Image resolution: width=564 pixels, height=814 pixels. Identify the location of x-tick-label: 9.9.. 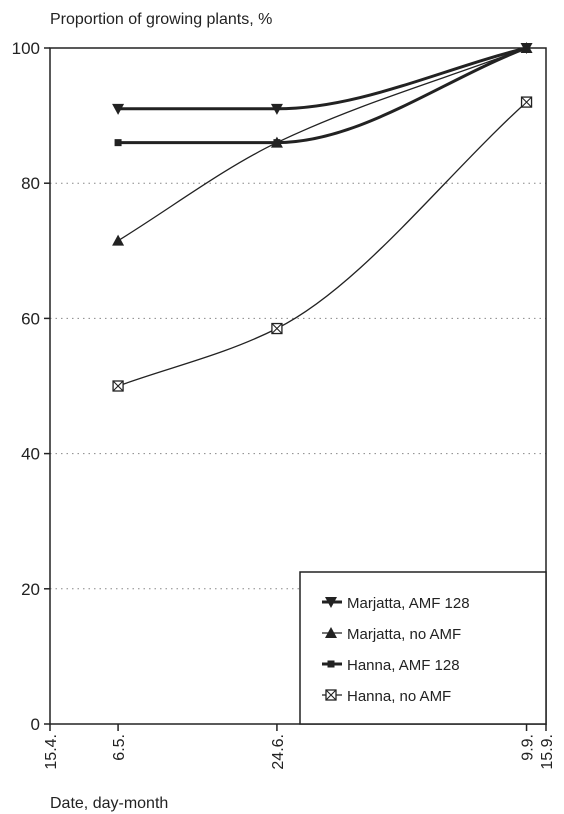
(528, 747).